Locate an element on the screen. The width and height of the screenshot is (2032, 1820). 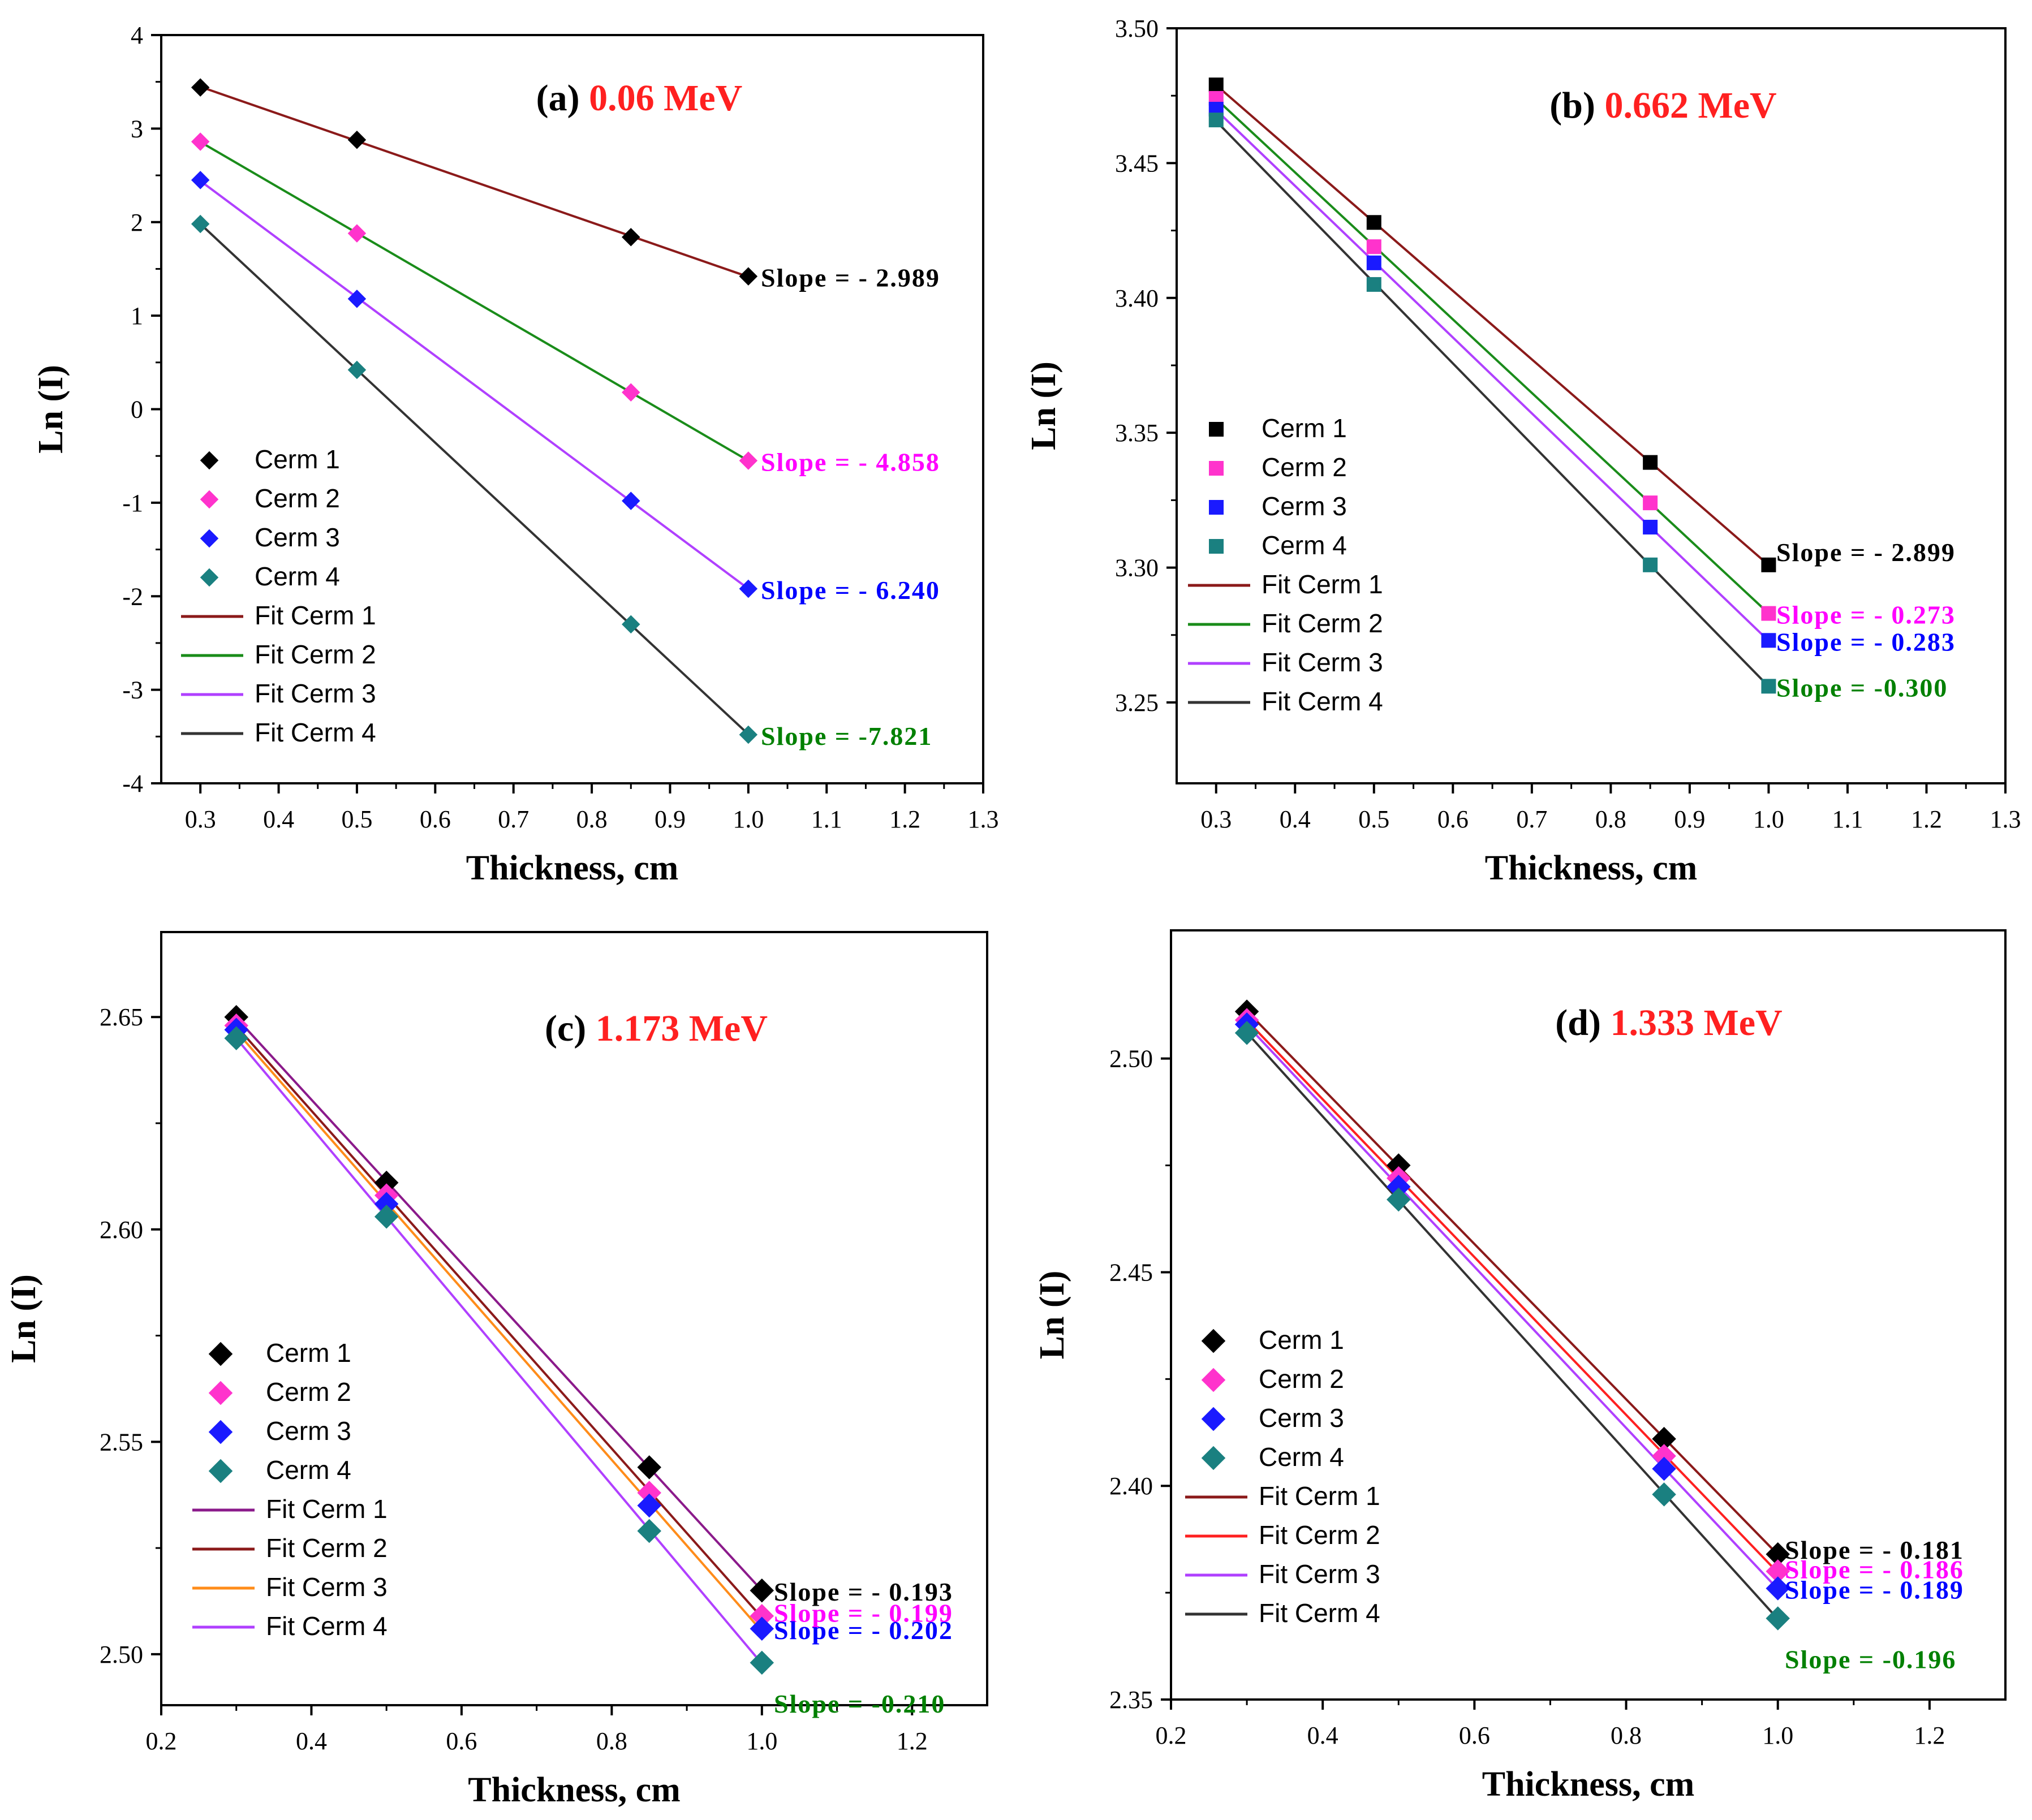
y-tick-label: 2.50 is located at coordinates (1131, 1059).